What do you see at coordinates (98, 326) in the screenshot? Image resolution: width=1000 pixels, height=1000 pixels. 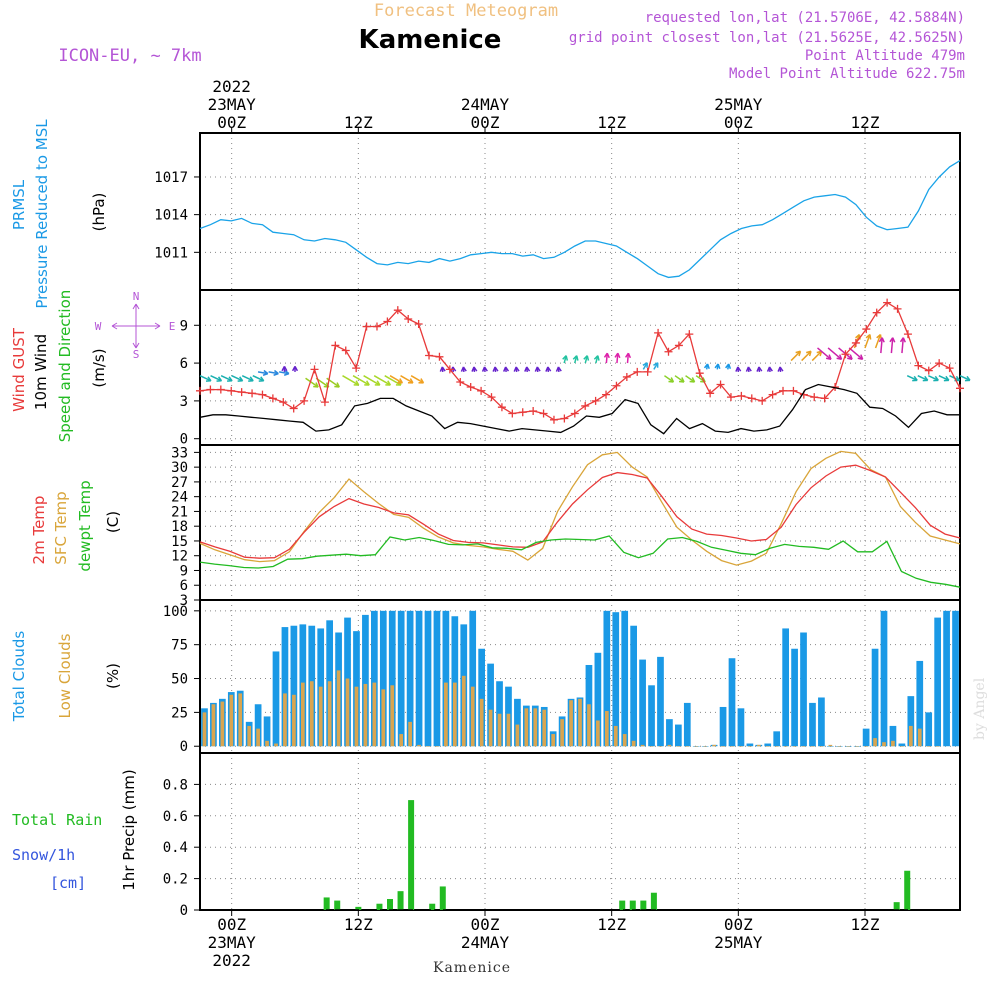 I see `compass-w: W` at bounding box center [98, 326].